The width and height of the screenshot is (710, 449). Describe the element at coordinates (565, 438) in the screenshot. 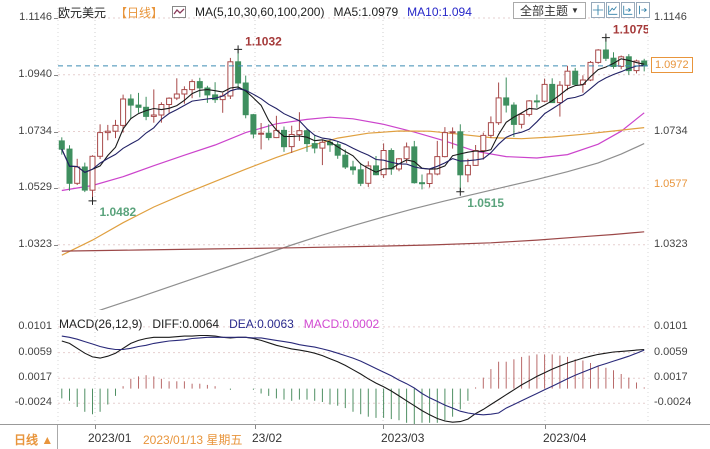

I see `time-axis-label: 2023/04` at that location.